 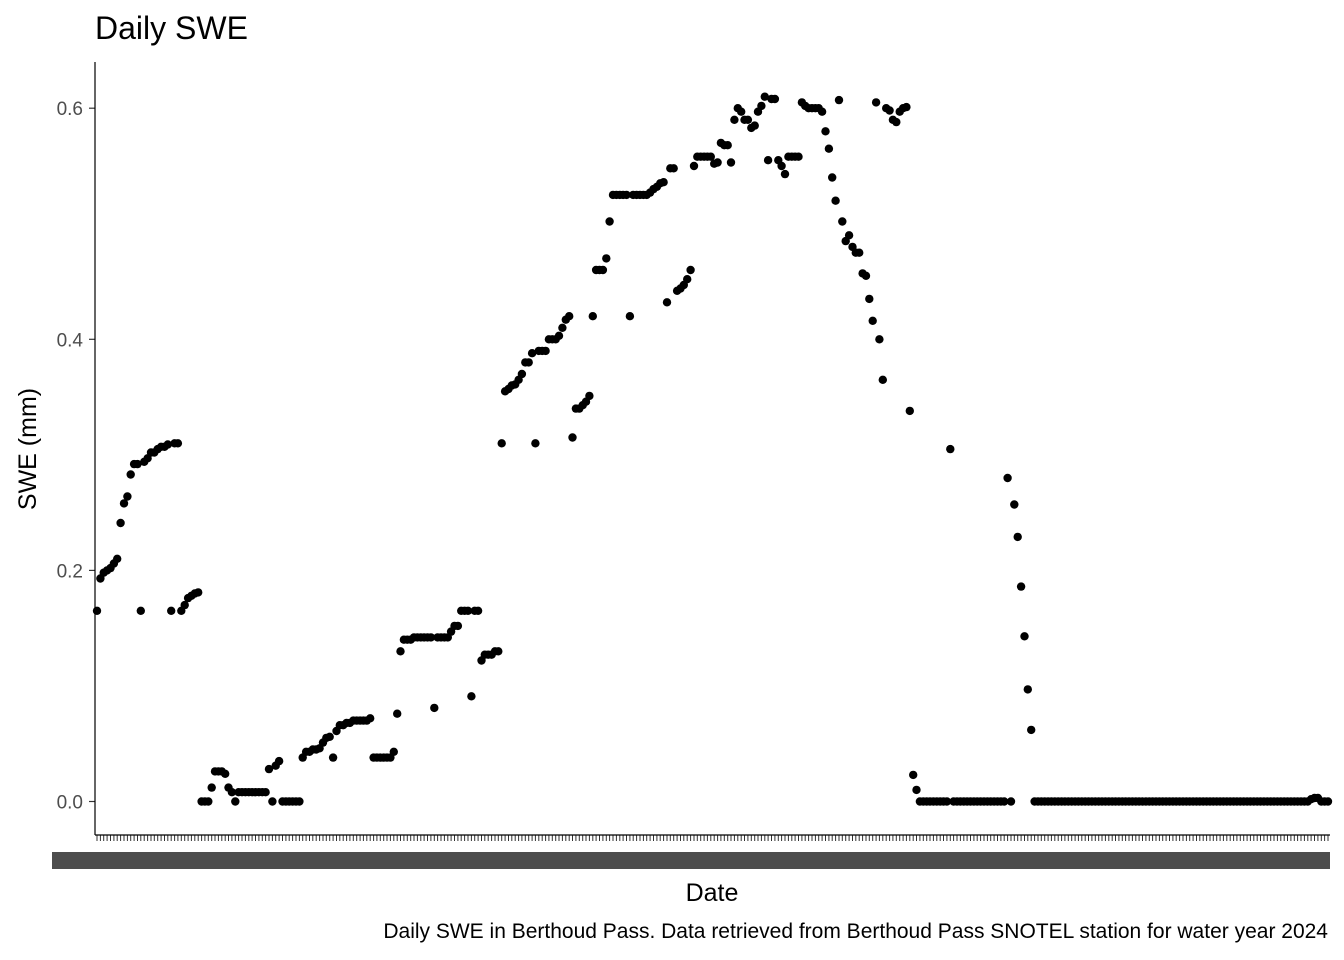 What do you see at coordinates (28, 449) in the screenshot?
I see `y-axis-title: SWE (mm)` at bounding box center [28, 449].